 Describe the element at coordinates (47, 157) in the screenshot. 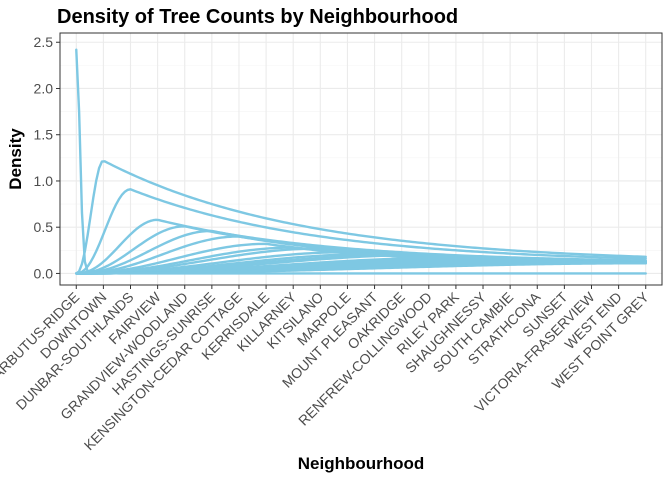

I see `y-axis: 0.0 0.5 1.0 1.5 2.0 2.5` at that location.